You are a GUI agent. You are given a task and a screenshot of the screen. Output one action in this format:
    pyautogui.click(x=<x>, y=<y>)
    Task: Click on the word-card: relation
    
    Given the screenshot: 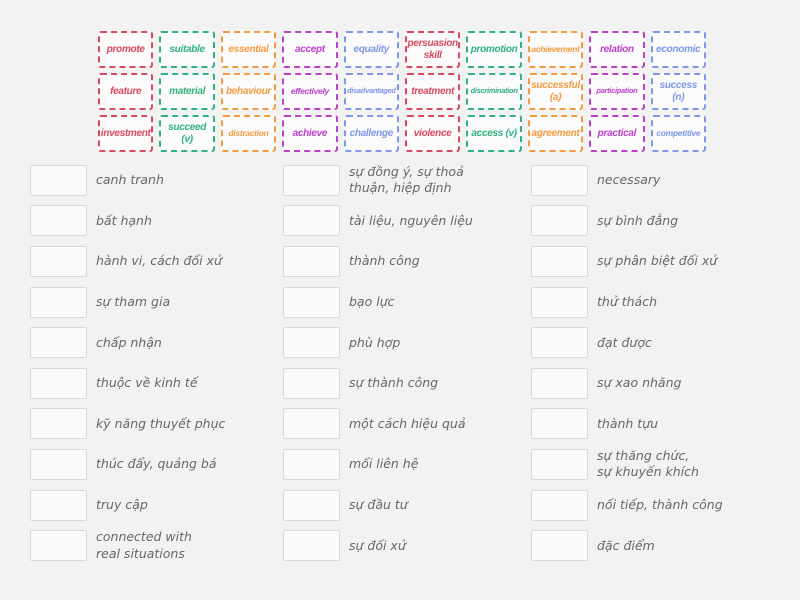 What is the action you would take?
    pyautogui.click(x=617, y=49)
    